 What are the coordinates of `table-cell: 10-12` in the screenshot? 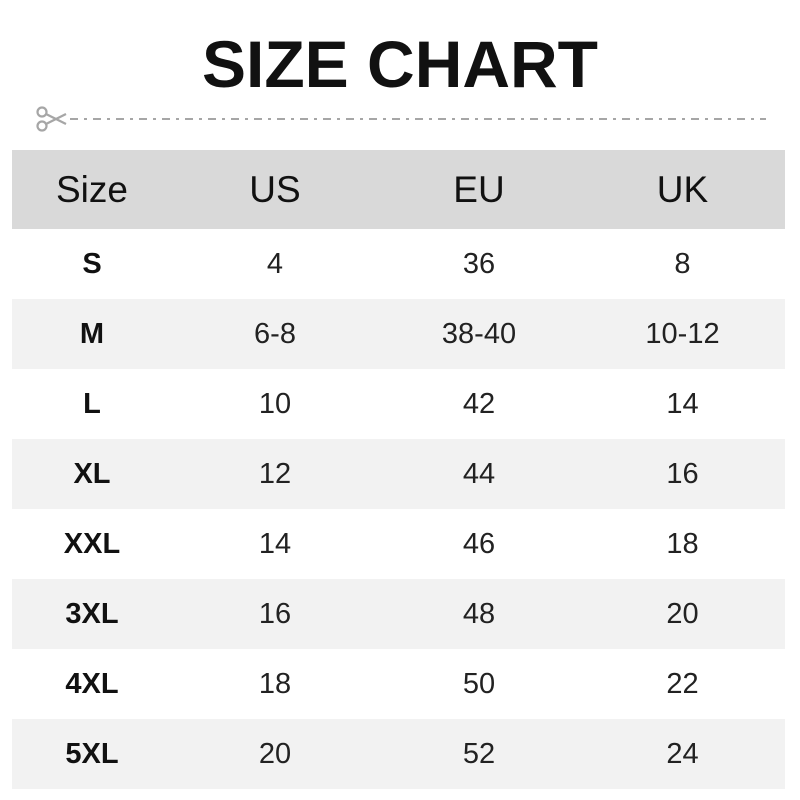 It's located at (682, 333).